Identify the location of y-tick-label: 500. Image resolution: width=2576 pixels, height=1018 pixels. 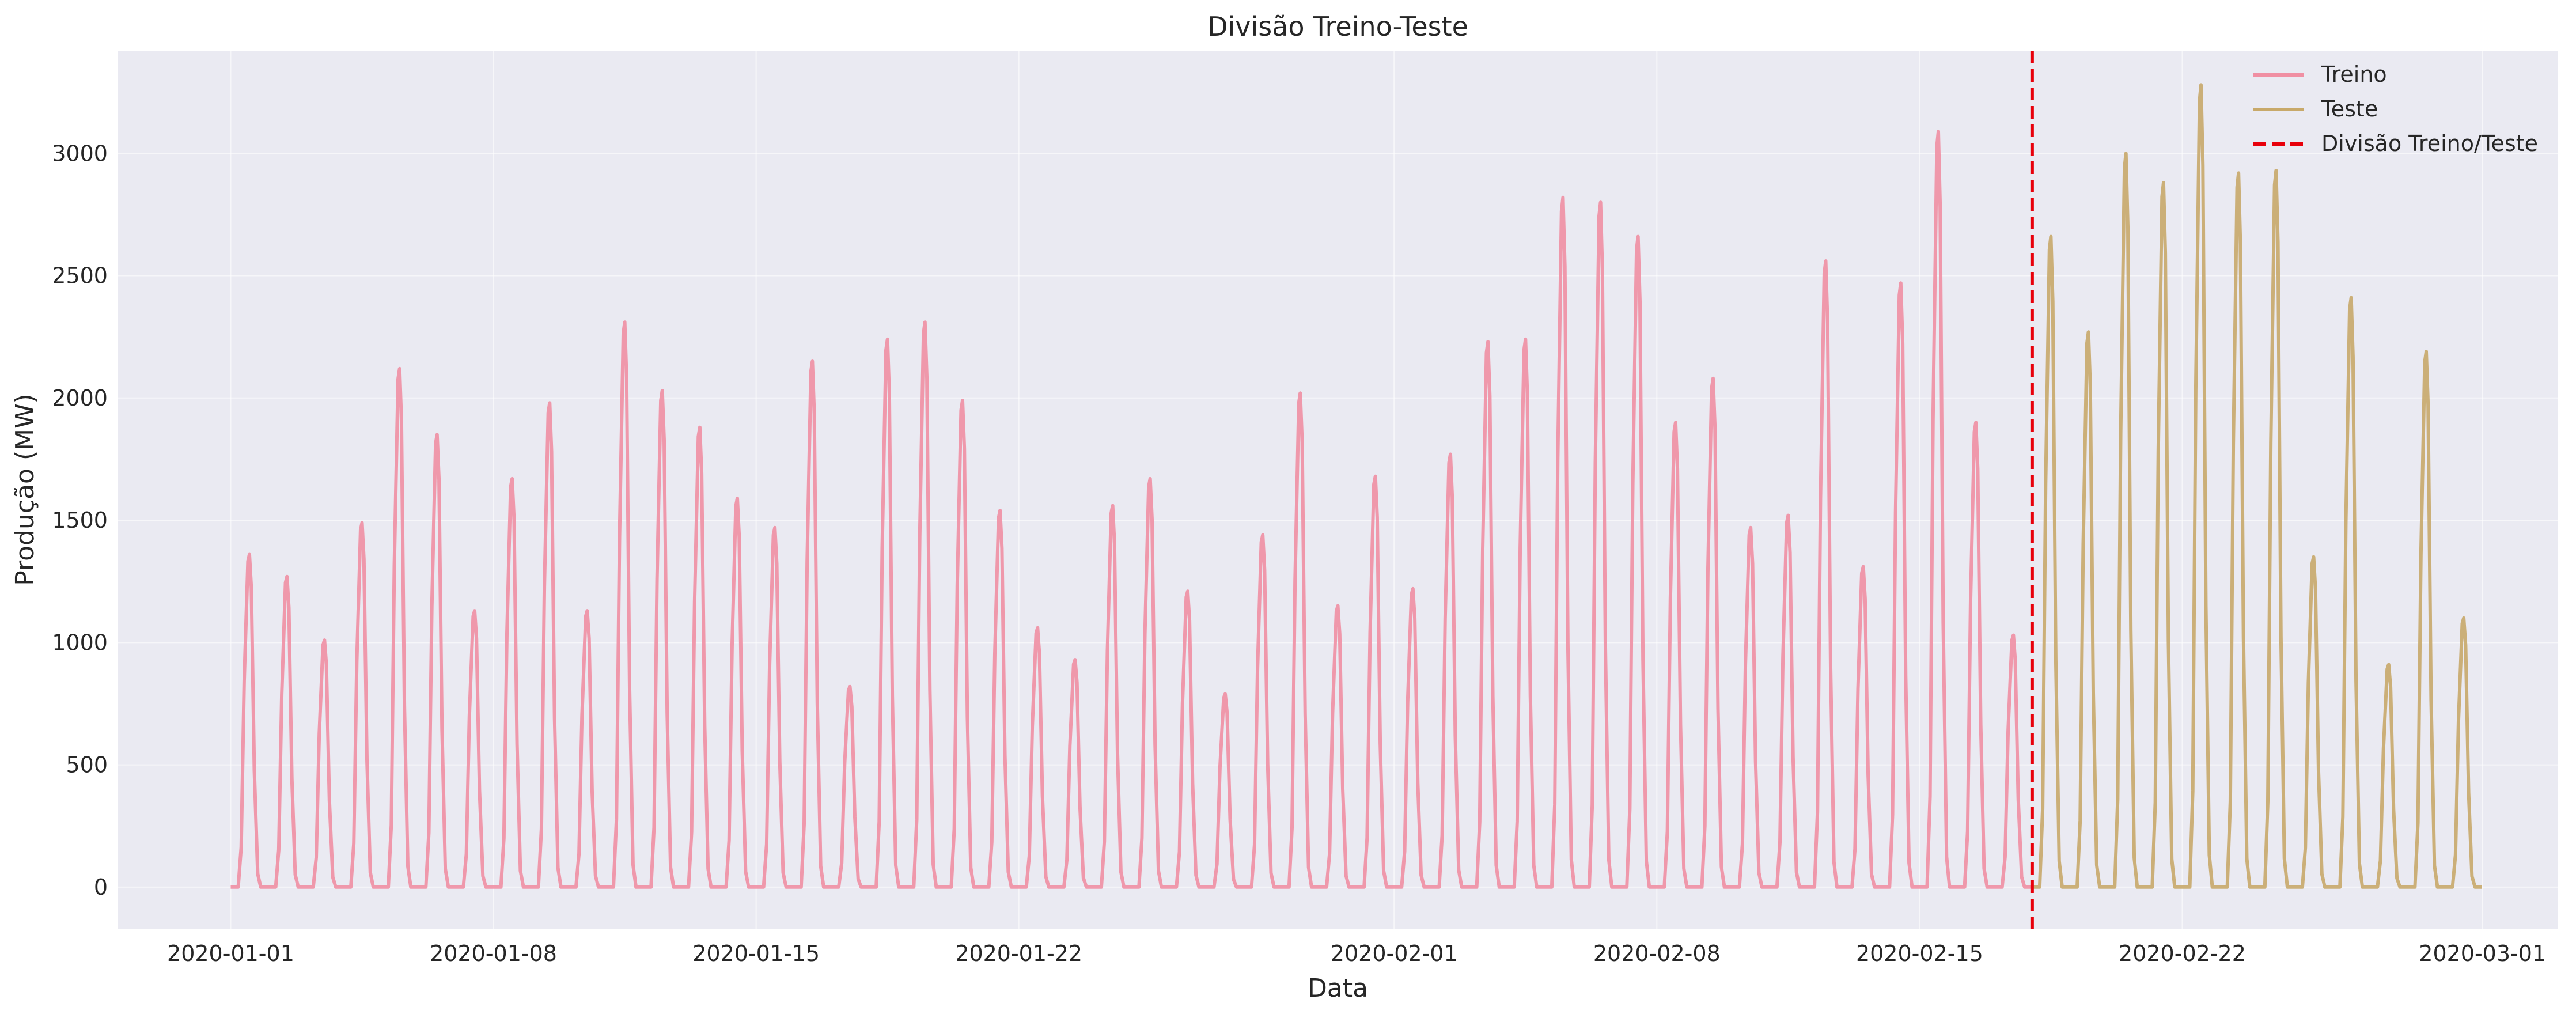
(87, 765).